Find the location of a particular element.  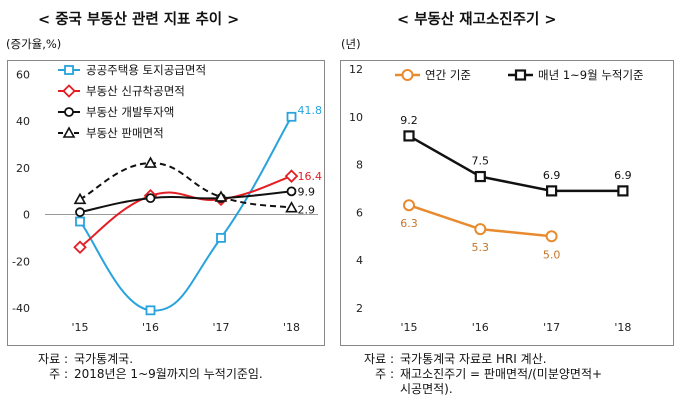

data-label: 6.3 is located at coordinates (409, 223).